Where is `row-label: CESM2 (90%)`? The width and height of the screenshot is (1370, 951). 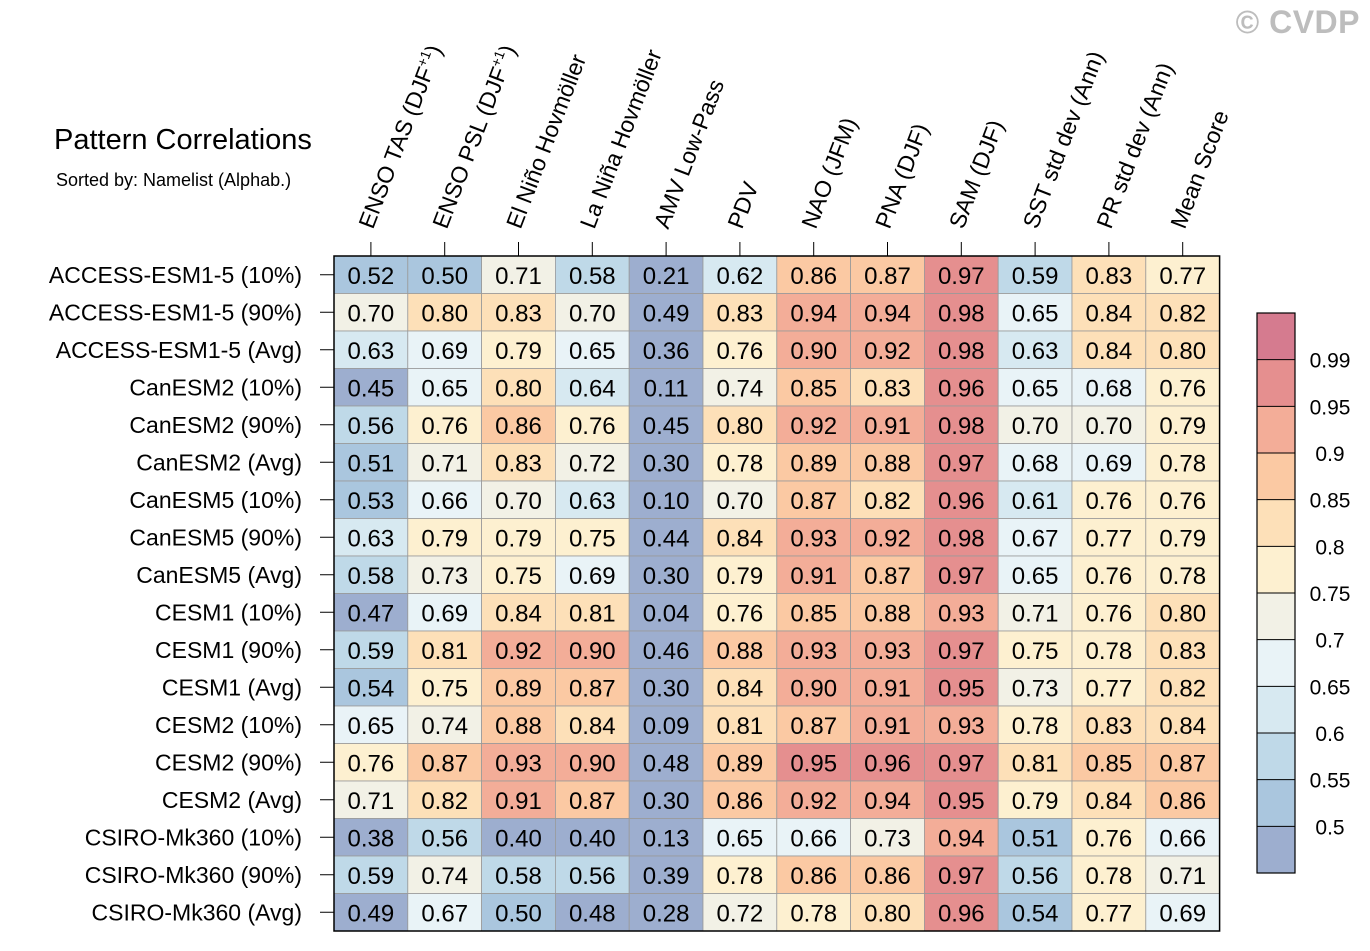
row-label: CESM2 (90%) is located at coordinates (228, 762).